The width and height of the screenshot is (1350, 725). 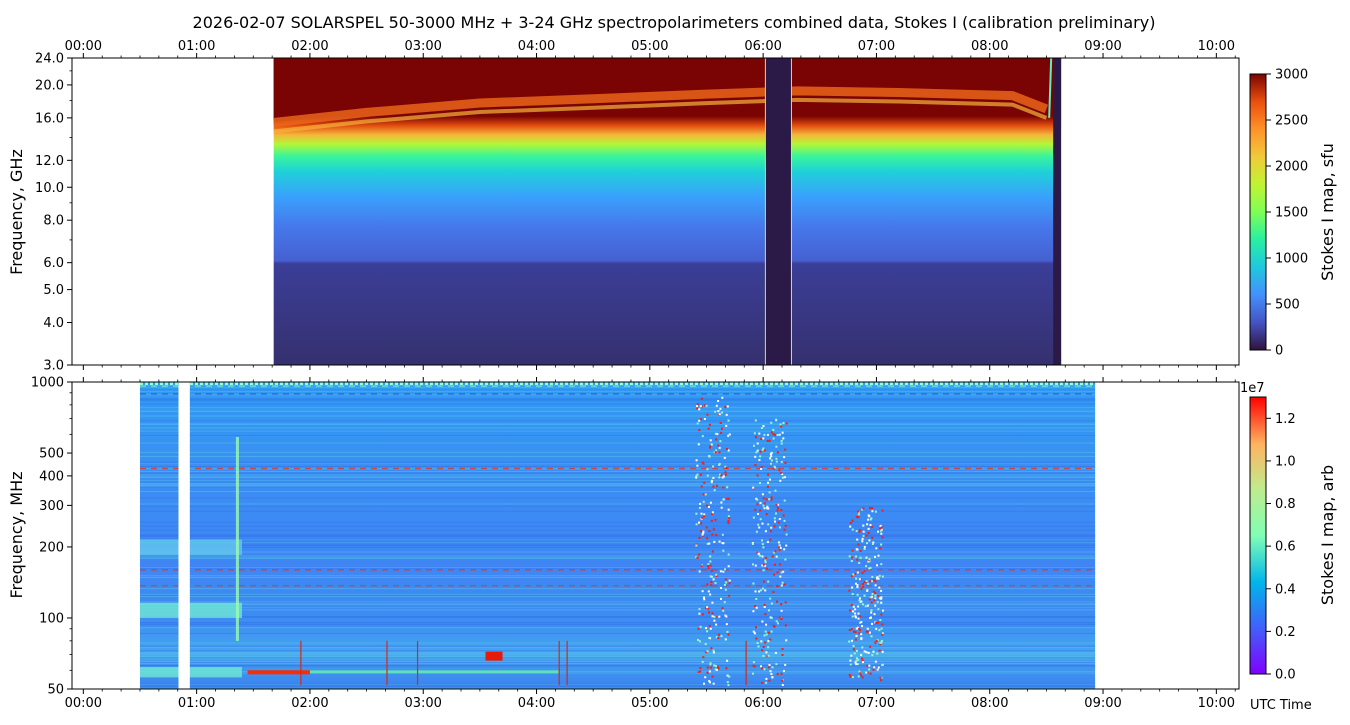 What do you see at coordinates (494, 656) in the screenshot?
I see `bottom-burst-blob` at bounding box center [494, 656].